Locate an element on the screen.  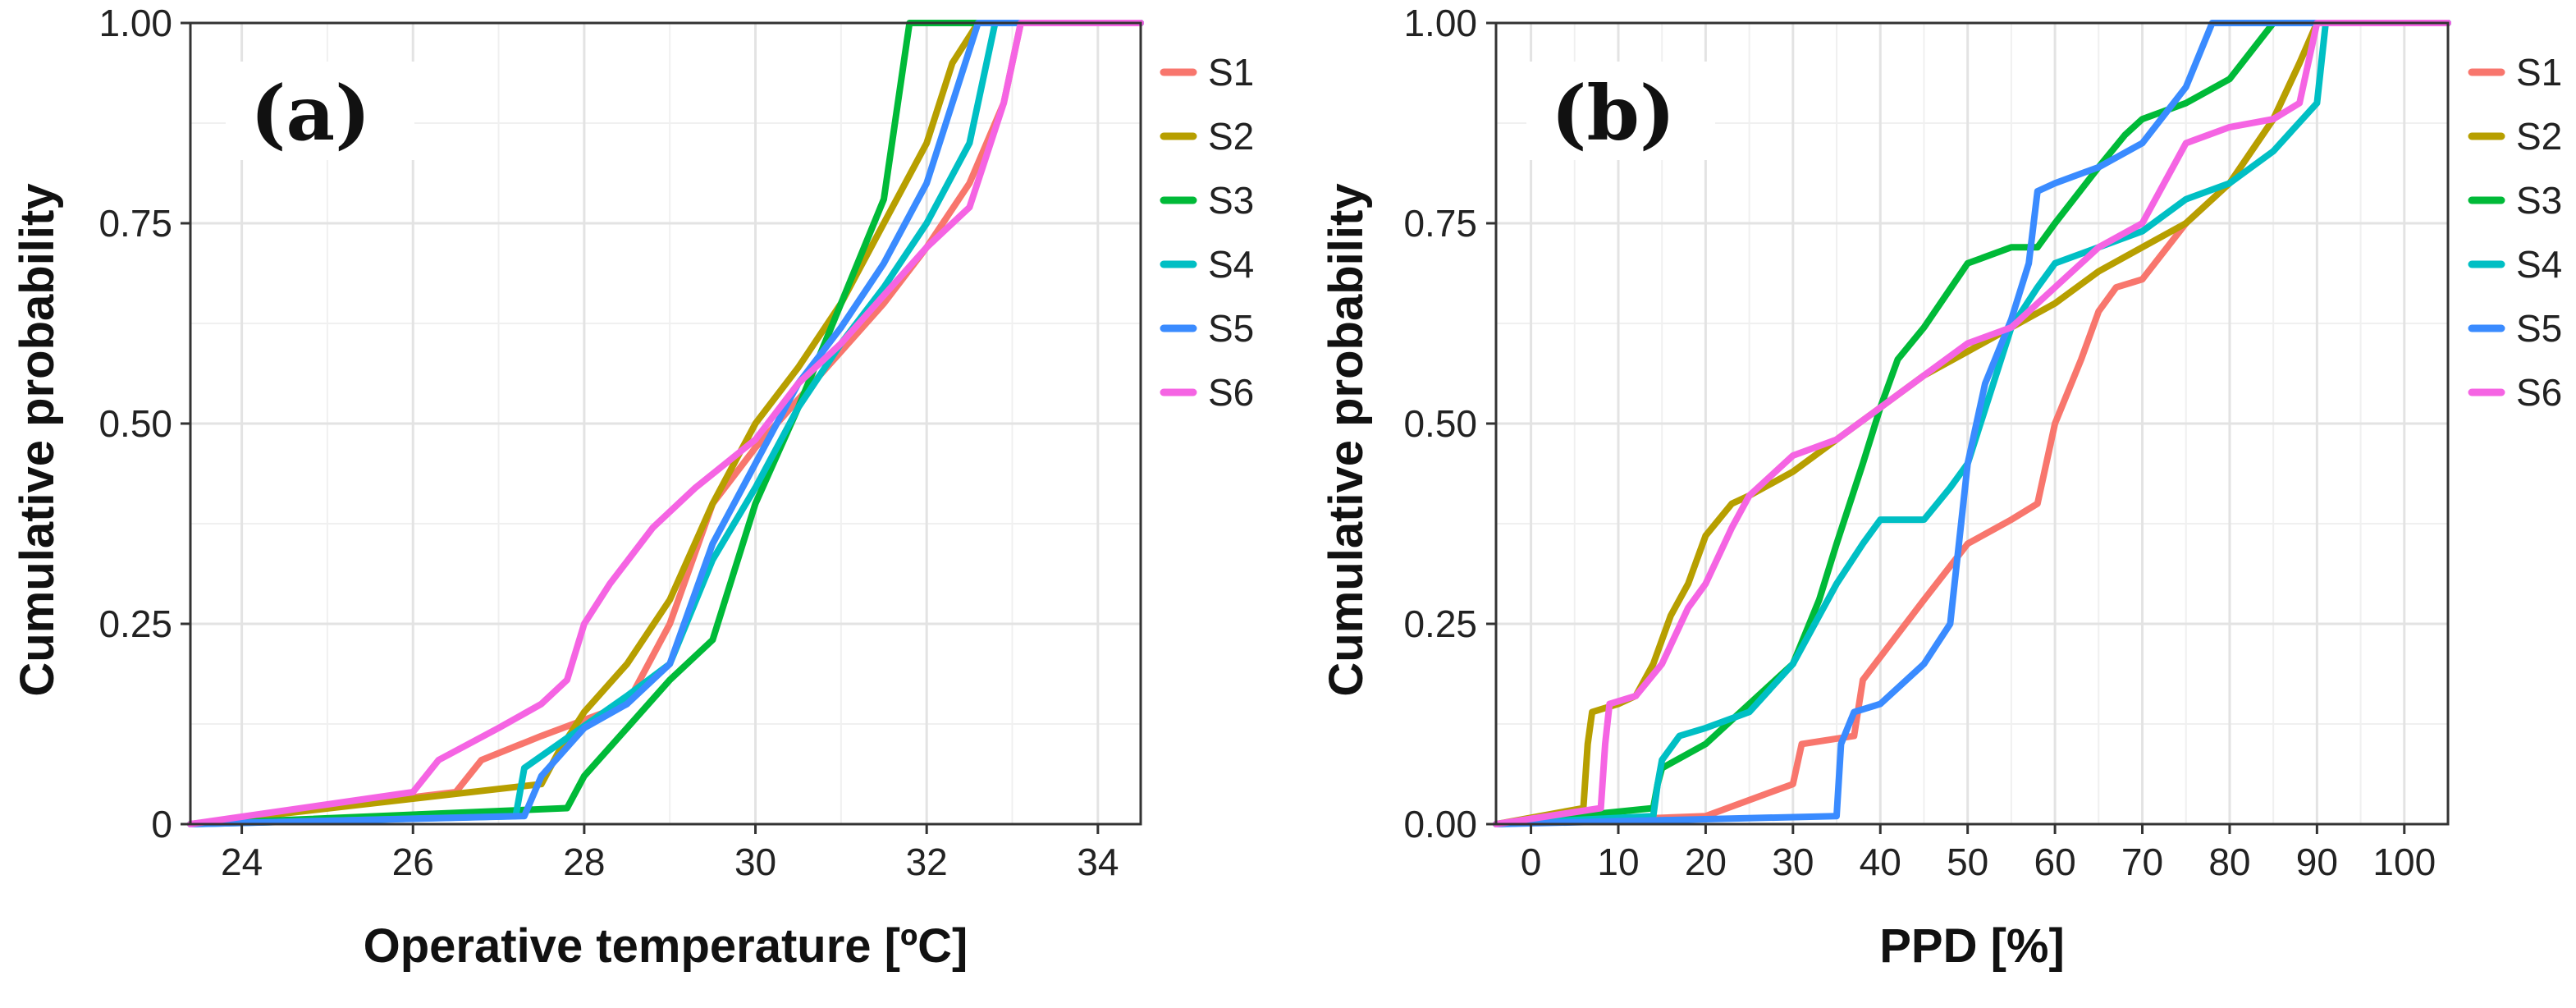
panel-tag: (b) is located at coordinates (1613, 113).